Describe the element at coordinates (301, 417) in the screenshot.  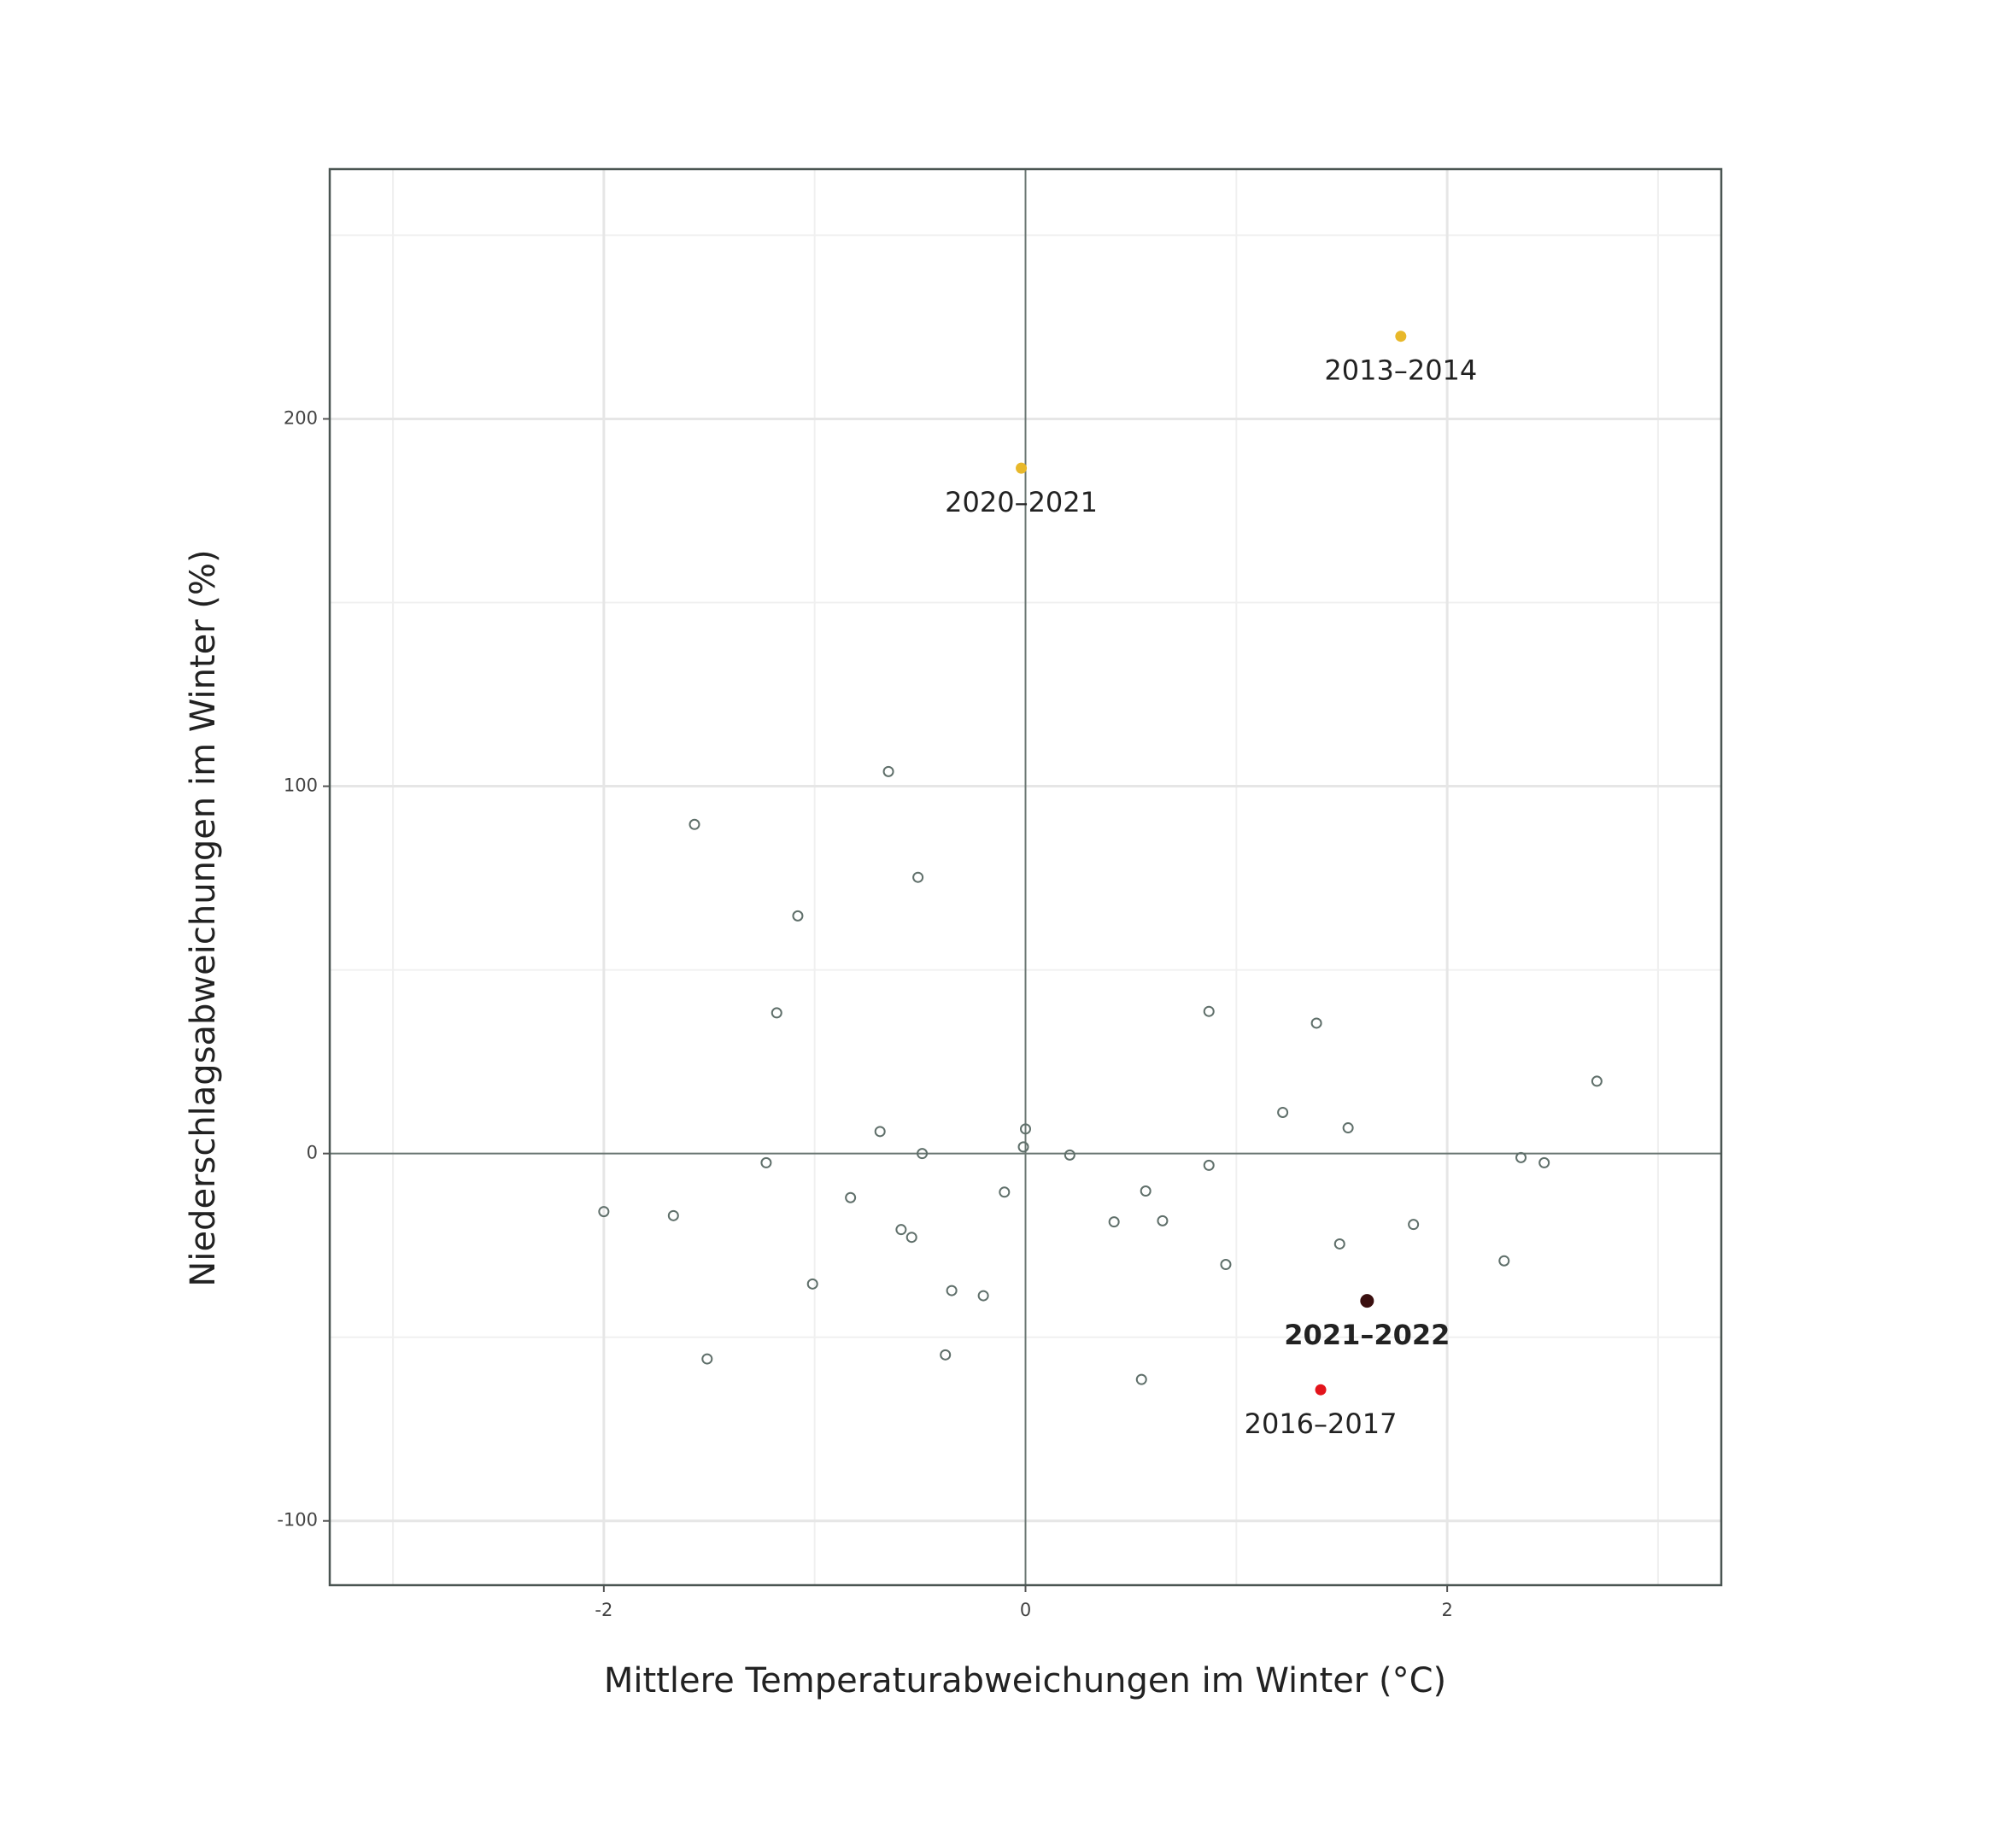
I see `y-tick-label: 200` at that location.